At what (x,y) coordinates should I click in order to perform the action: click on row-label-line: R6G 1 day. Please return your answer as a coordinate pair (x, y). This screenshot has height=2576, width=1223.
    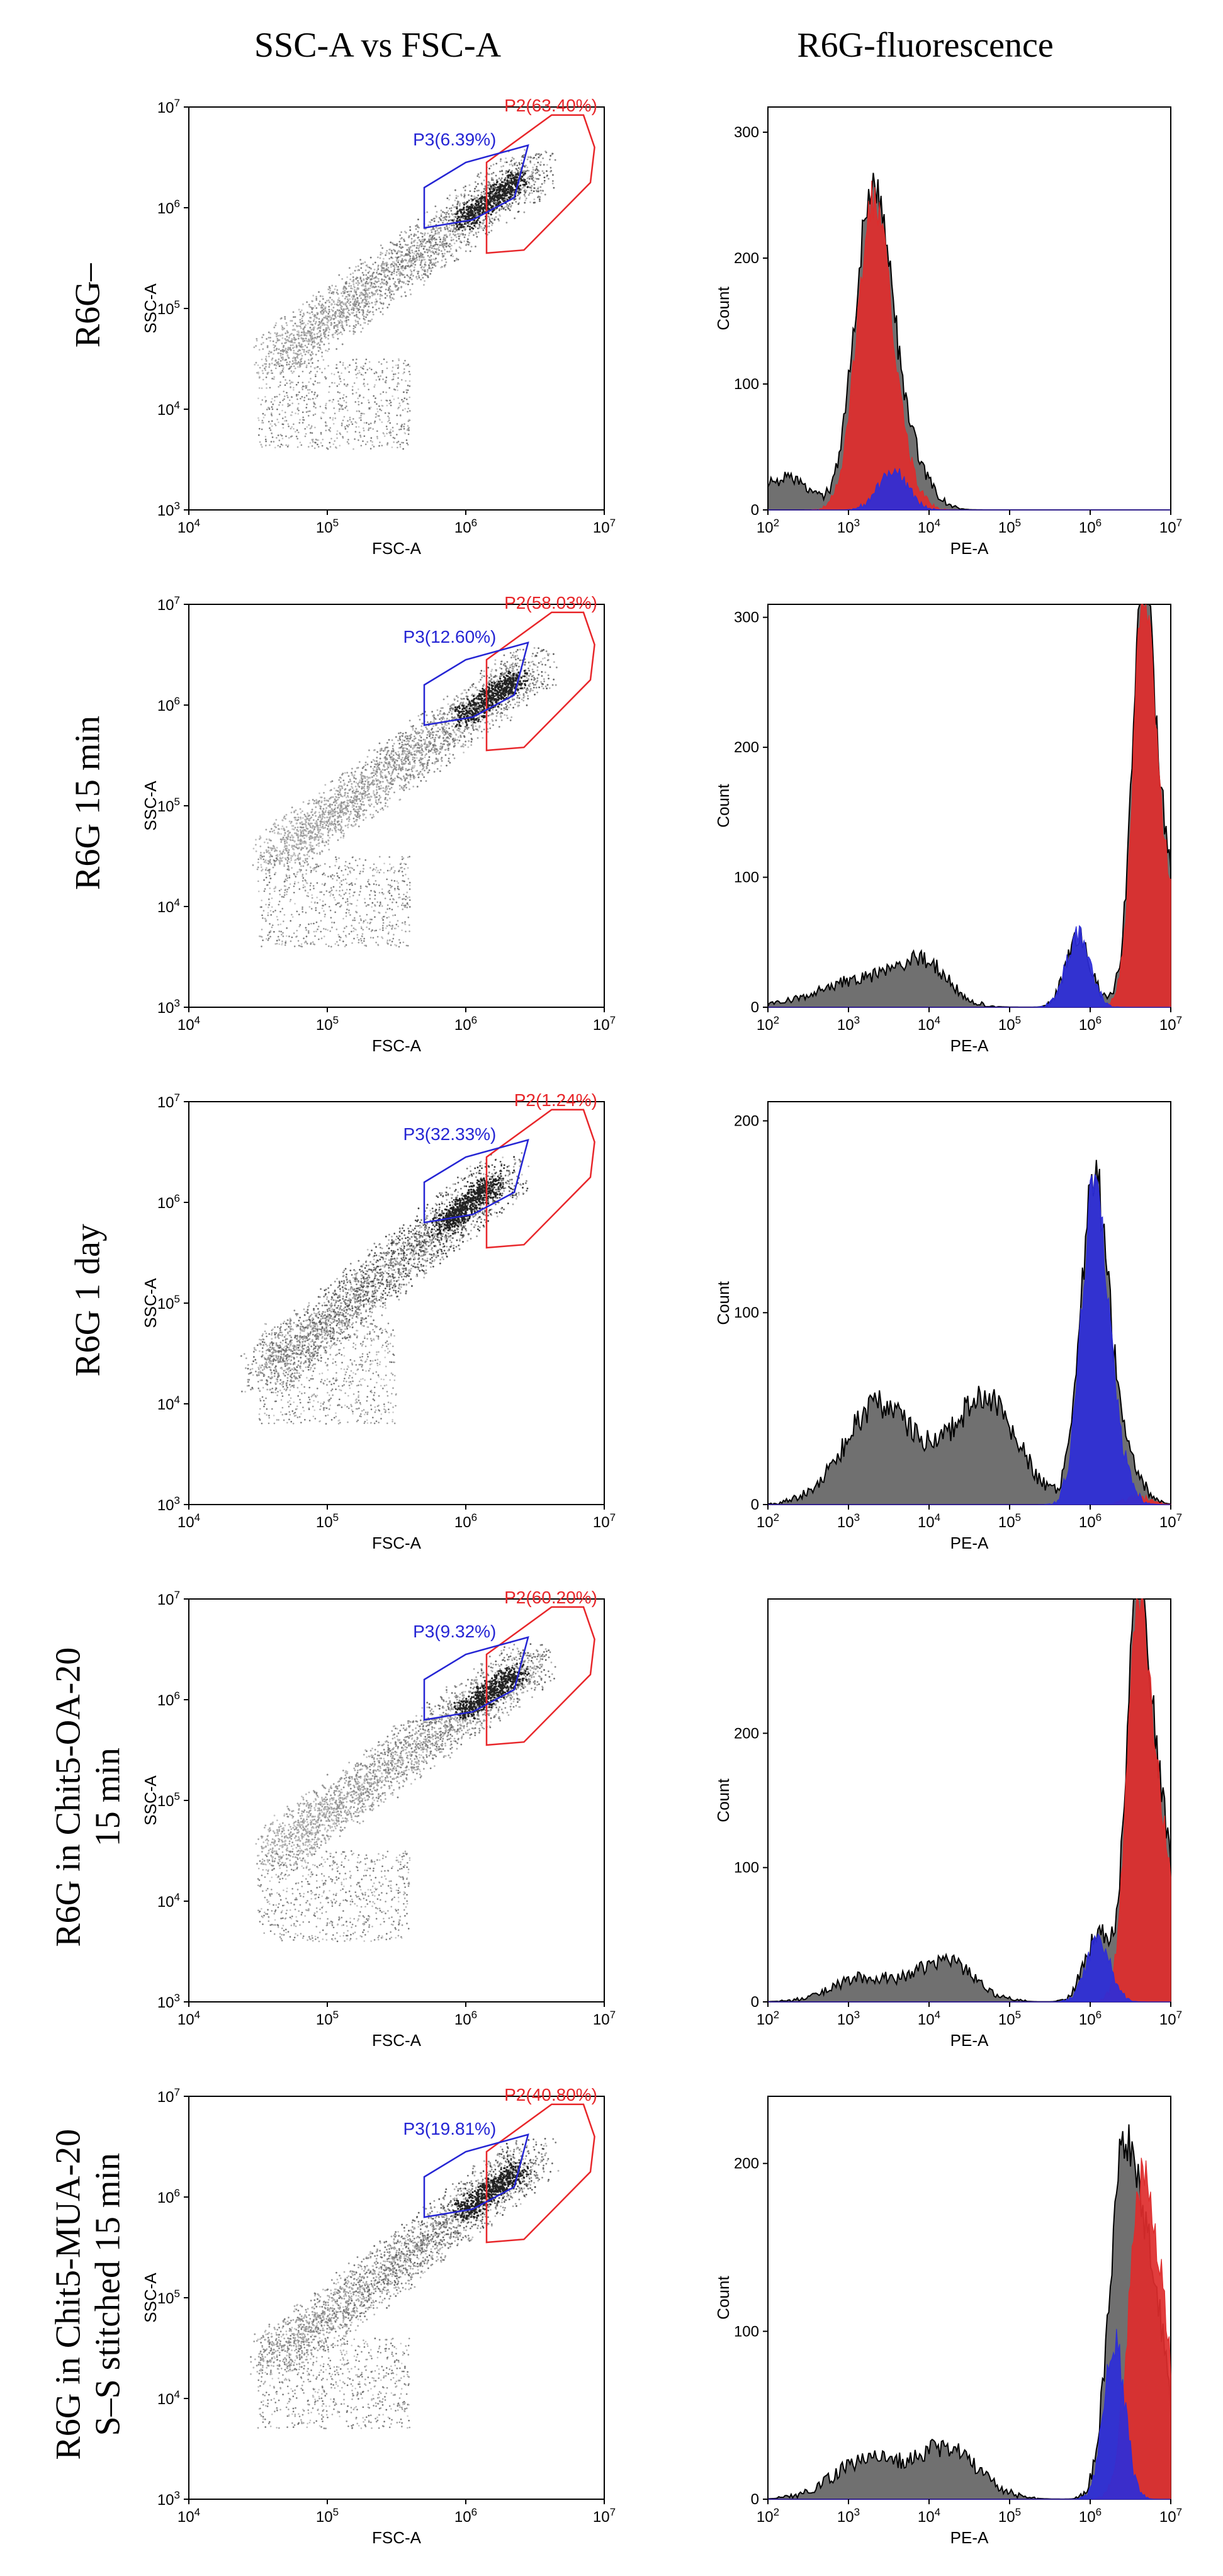
    Looking at the image, I should click on (88, 1300).